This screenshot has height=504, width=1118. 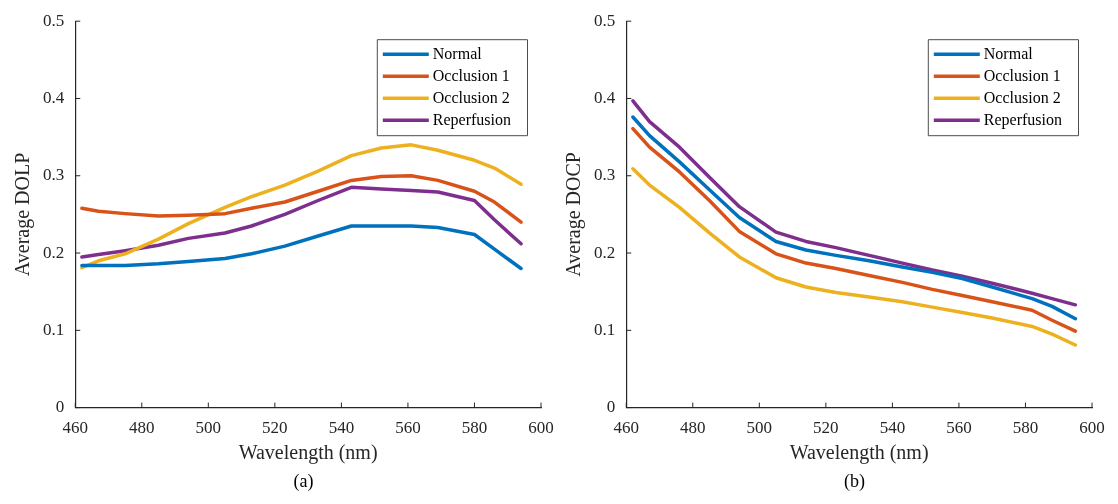 What do you see at coordinates (23, 214) in the screenshot?
I see `y-axis-title: Average DOLP` at bounding box center [23, 214].